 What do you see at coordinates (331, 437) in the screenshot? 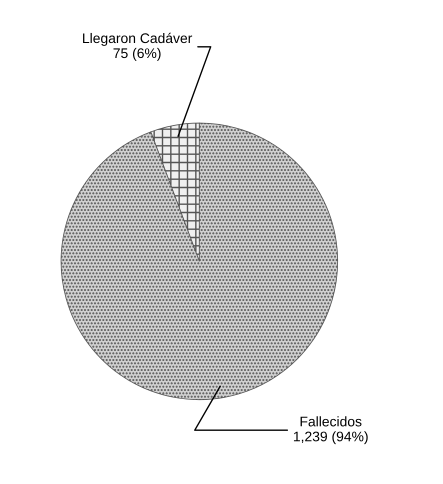
I see `data-label: 1,239 (94%)` at bounding box center [331, 437].